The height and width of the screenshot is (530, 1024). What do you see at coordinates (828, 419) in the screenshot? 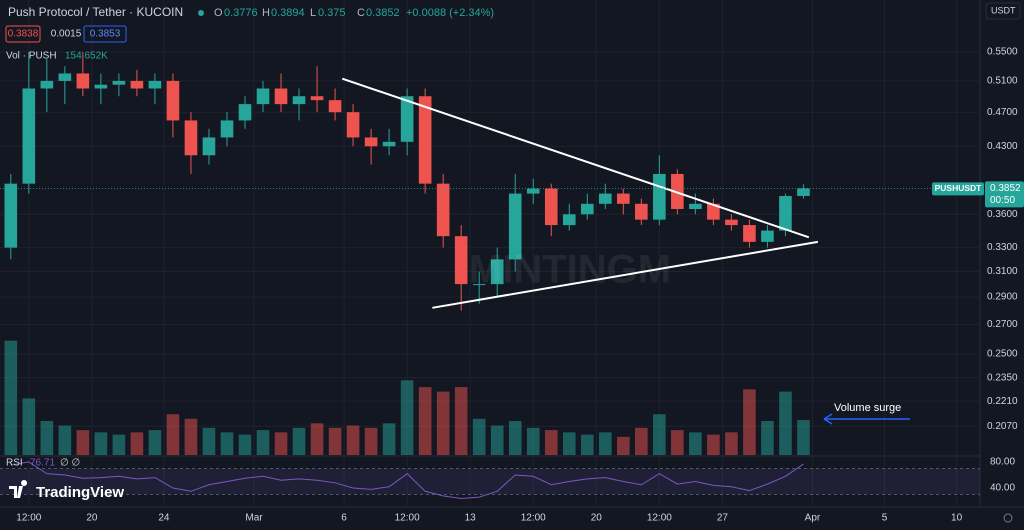
I see `annotation-arrowhead` at bounding box center [828, 419].